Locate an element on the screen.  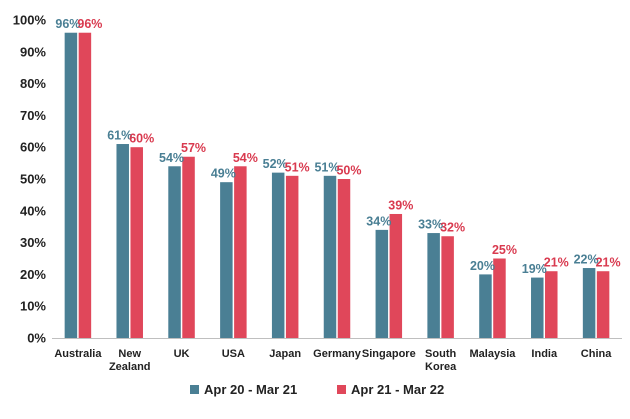
data-label-series2: 51% is located at coordinates (297, 167).